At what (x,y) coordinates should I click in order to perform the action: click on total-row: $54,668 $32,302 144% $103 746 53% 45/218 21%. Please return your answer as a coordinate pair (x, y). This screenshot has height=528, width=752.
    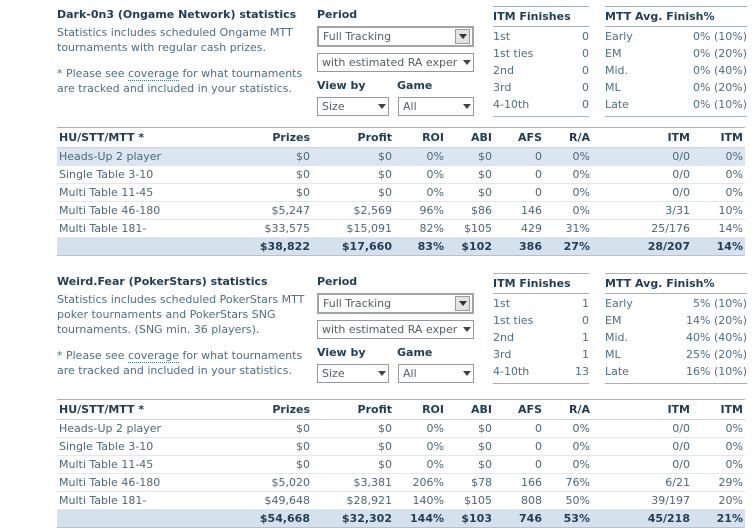
    Looking at the image, I should click on (401, 518).